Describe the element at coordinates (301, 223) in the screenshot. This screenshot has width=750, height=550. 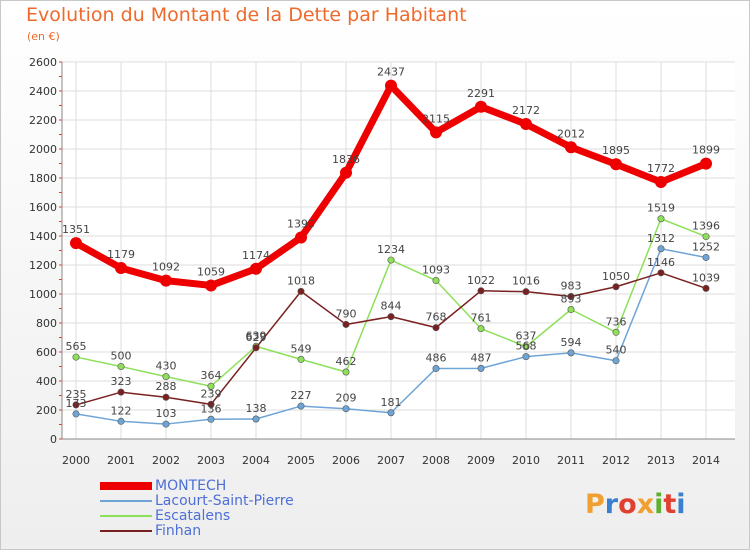
I see `data-label: 1390` at that location.